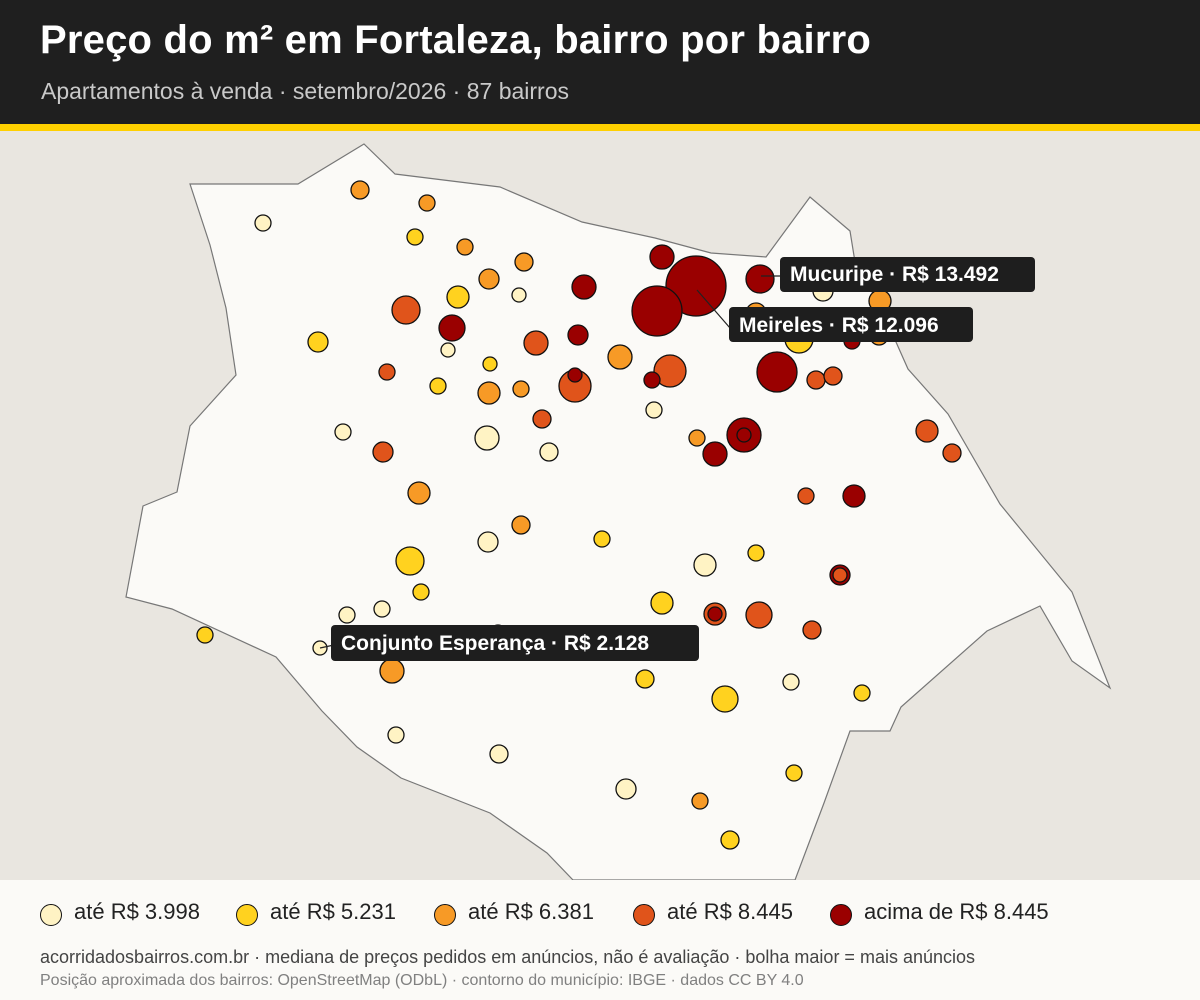  Describe the element at coordinates (333, 911) in the screenshot. I see `legend-label: até R$ 5.231` at that location.